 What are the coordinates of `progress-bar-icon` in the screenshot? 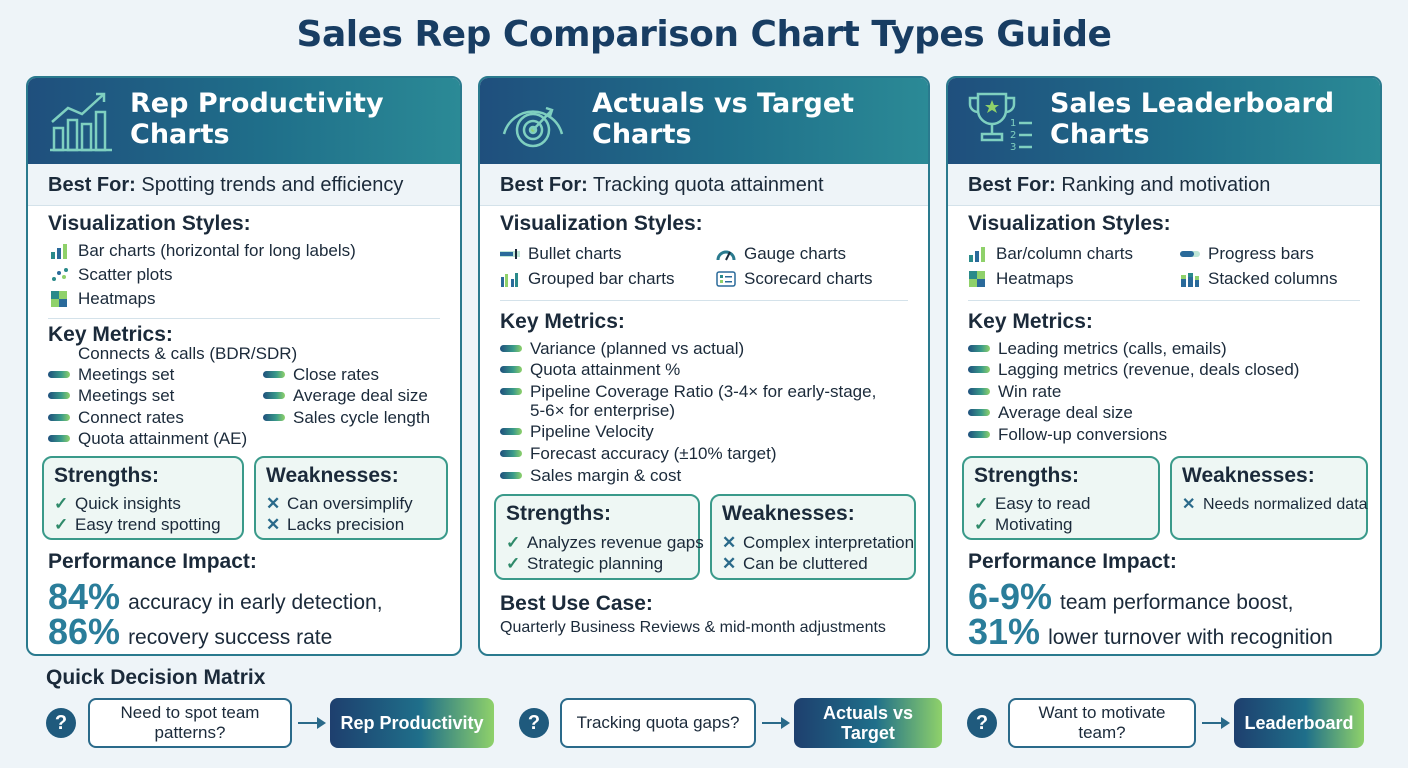 It's located at (1190, 254).